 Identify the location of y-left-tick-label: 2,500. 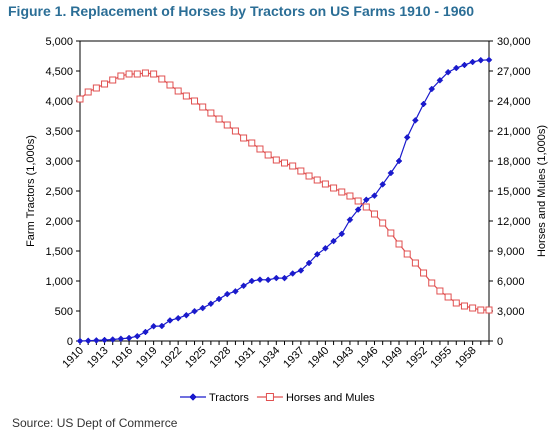
(59, 192).